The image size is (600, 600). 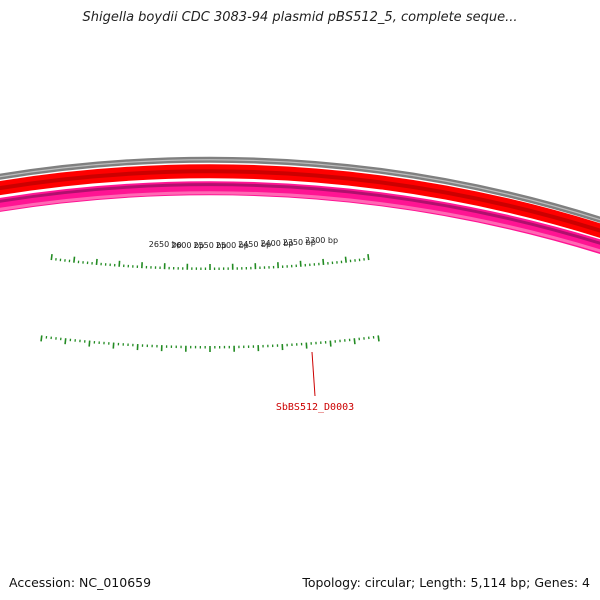 What do you see at coordinates (165, 244) in the screenshot?
I see `bp-label: 2650 bp` at bounding box center [165, 244].